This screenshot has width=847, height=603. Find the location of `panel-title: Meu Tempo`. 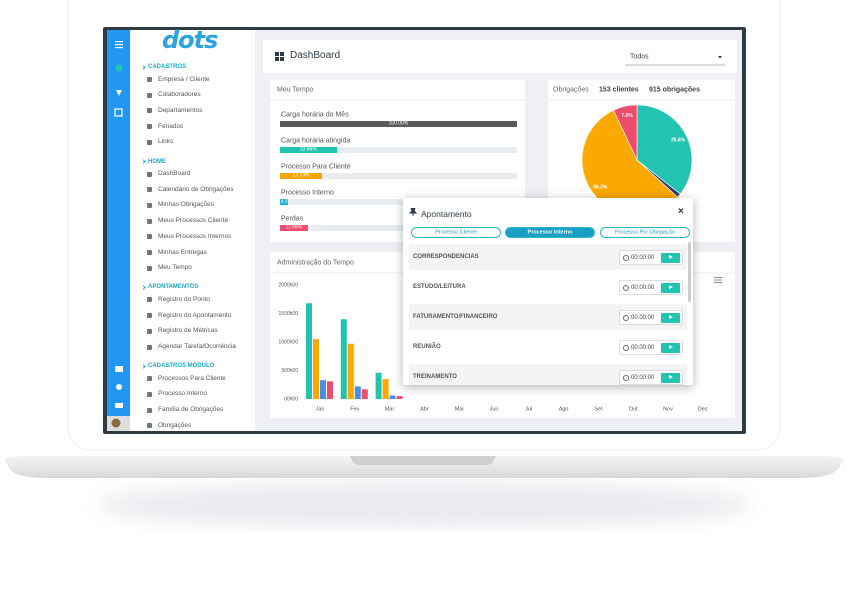

panel-title: Meu Tempo is located at coordinates (295, 90).